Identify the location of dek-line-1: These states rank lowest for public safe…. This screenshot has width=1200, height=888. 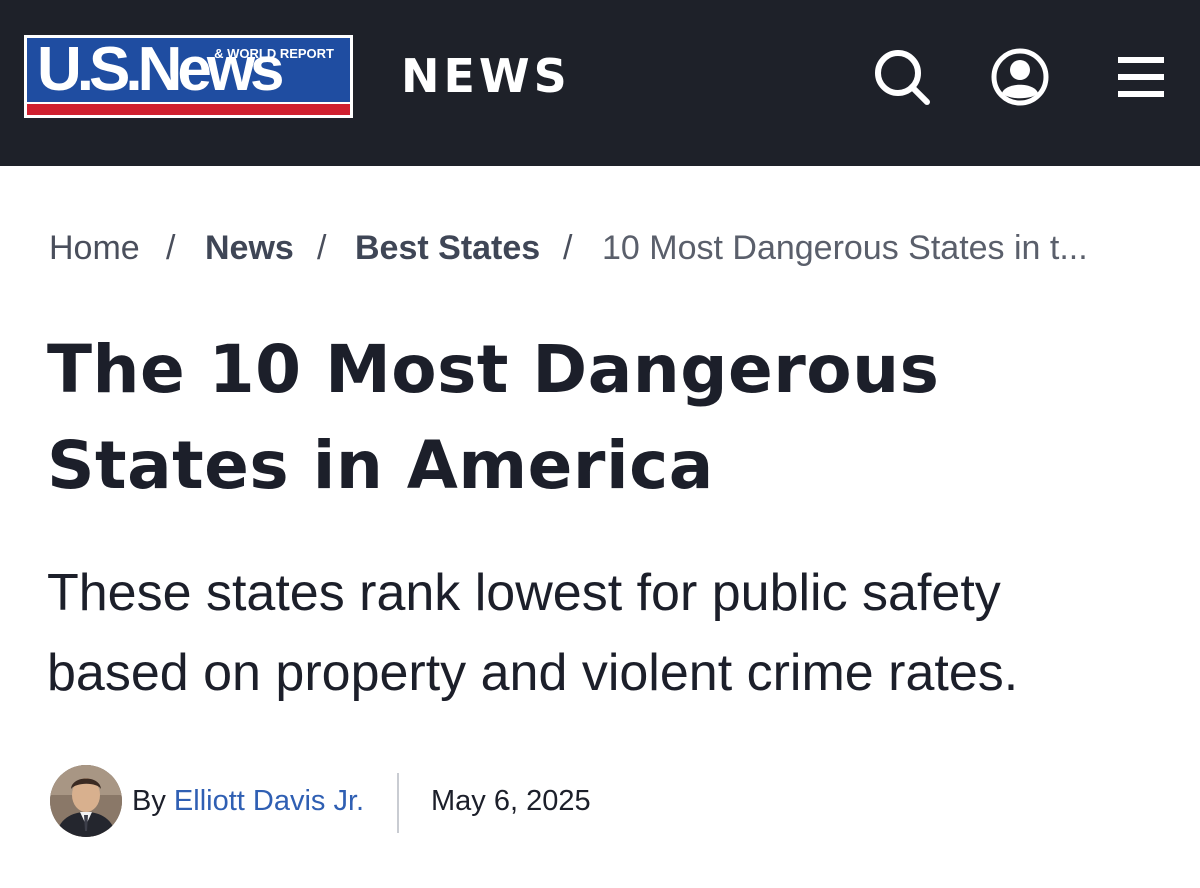
(524, 593).